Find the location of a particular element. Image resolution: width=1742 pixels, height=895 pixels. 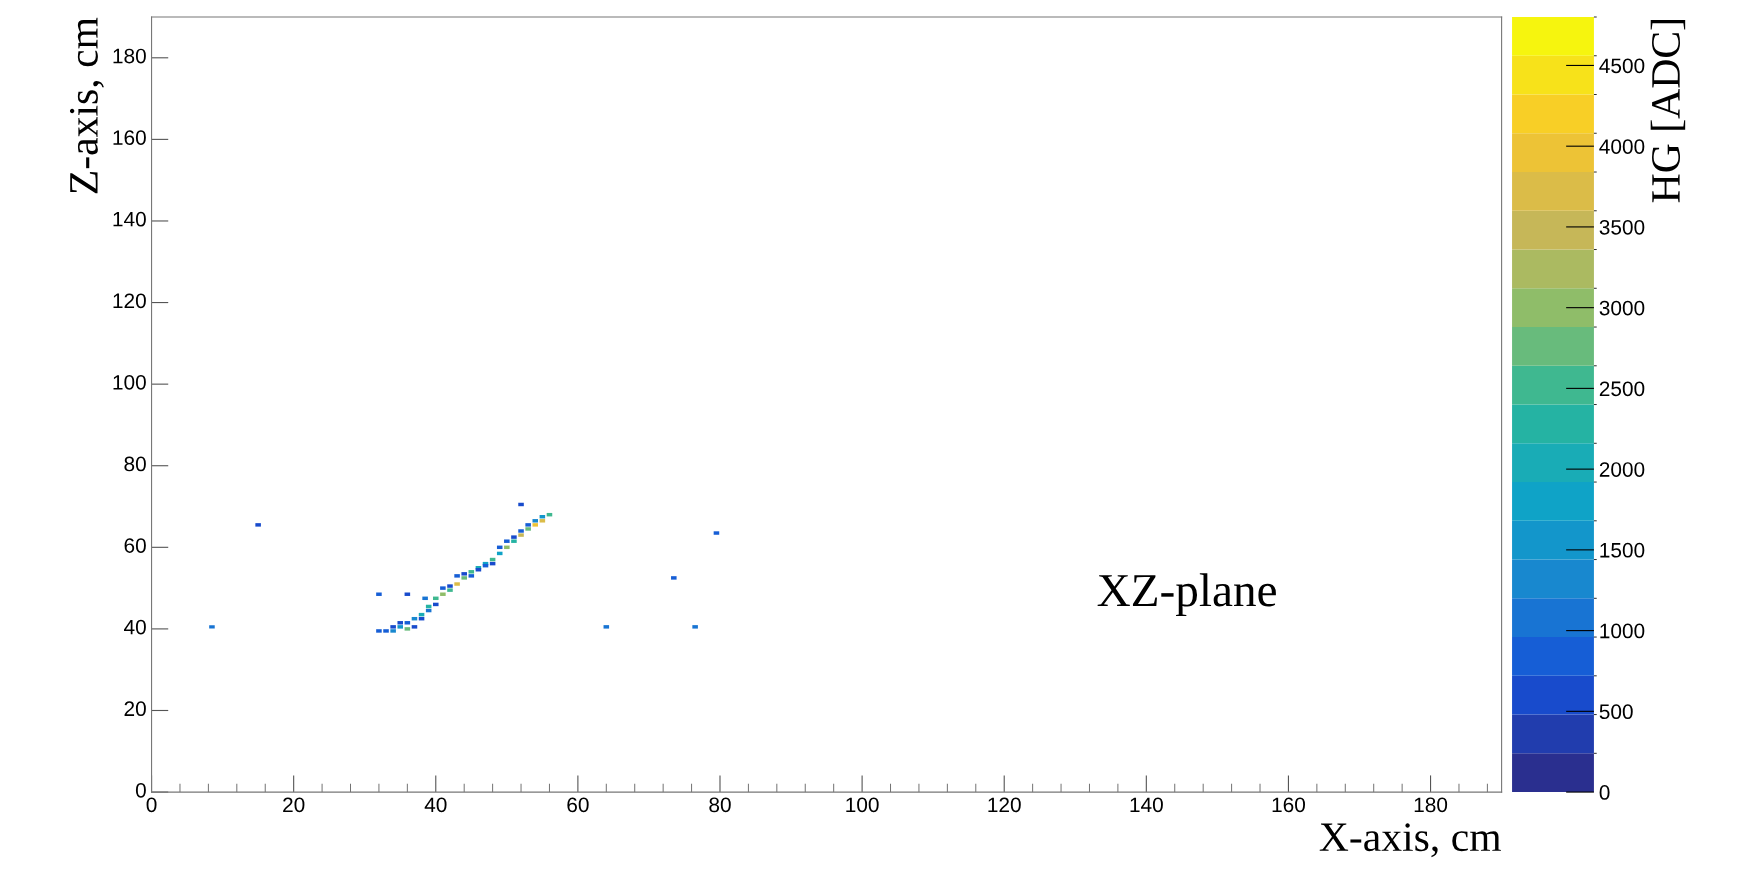

x-tick-label: 160 is located at coordinates (1288, 805).